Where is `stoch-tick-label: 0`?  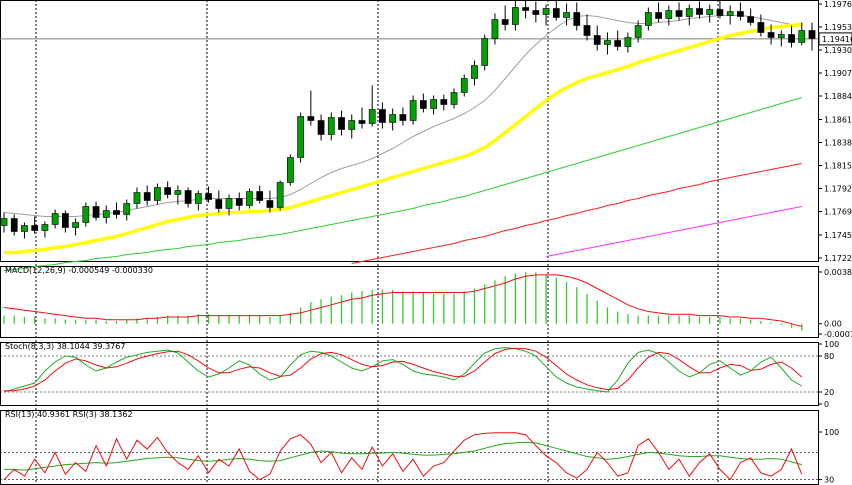
stoch-tick-label: 0 is located at coordinates (826, 404).